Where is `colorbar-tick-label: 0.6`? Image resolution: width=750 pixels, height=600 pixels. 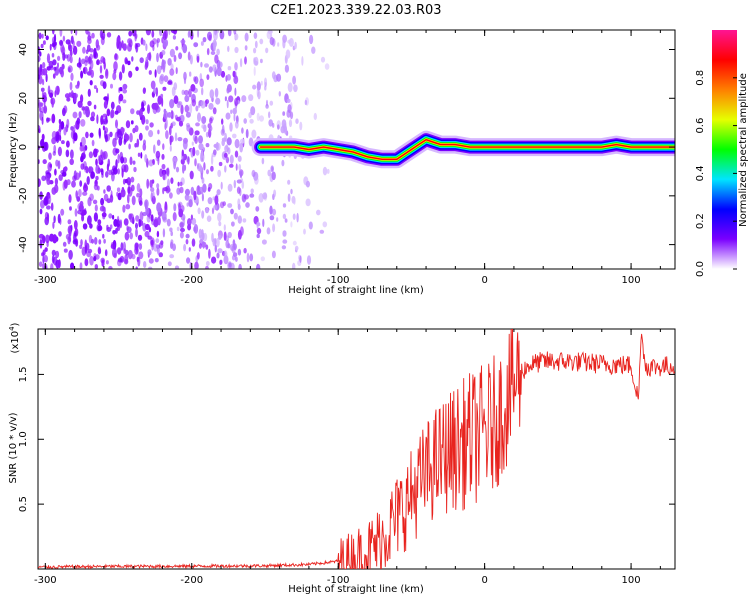
colorbar-tick-label: 0.6 is located at coordinates (700, 126).